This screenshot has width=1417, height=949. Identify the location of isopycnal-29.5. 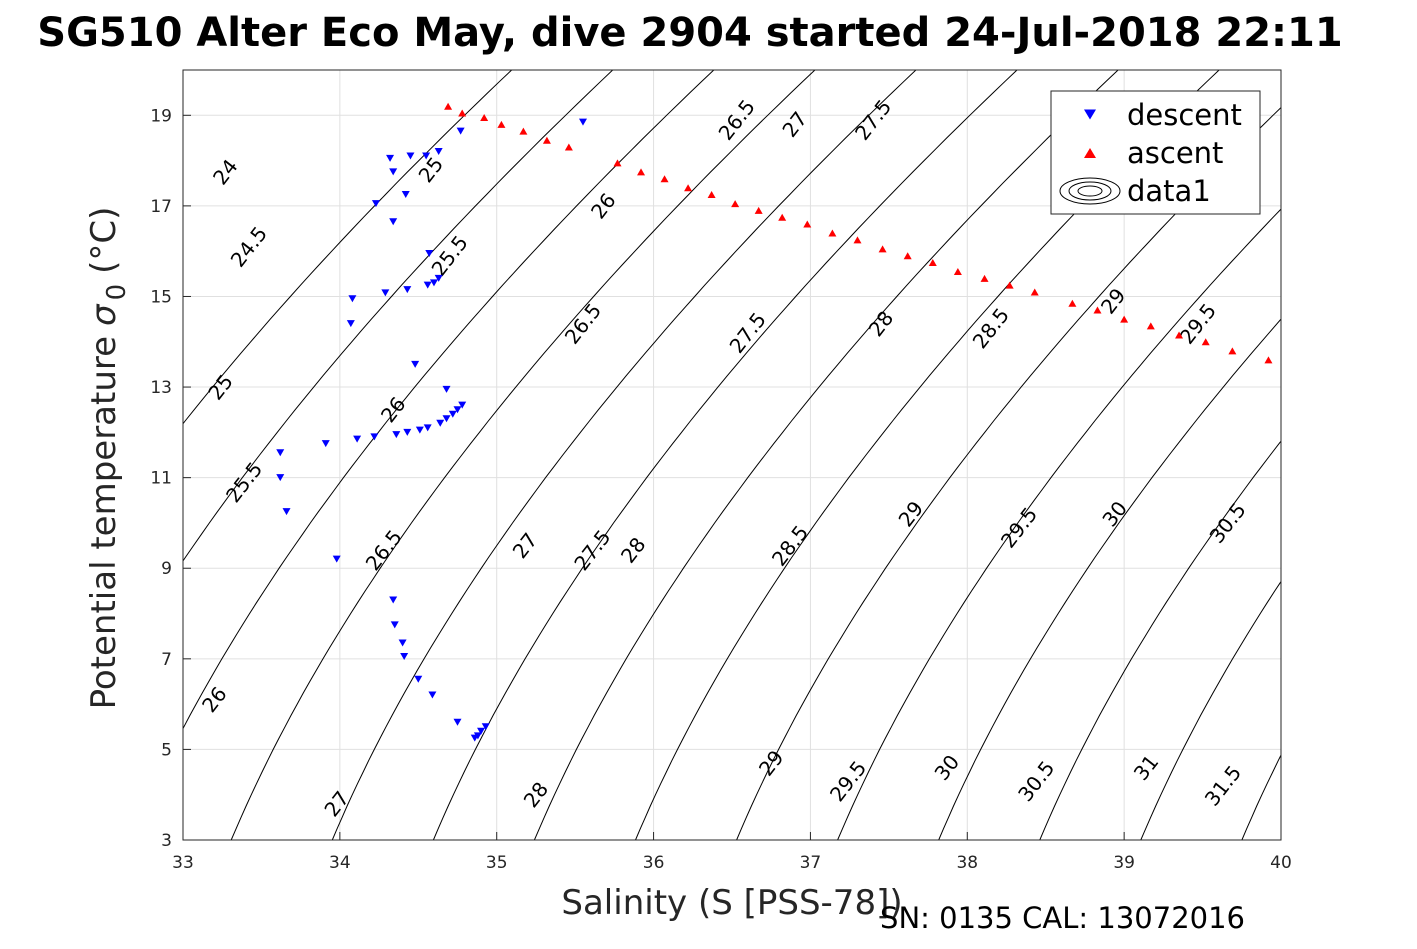
(1160, 640).